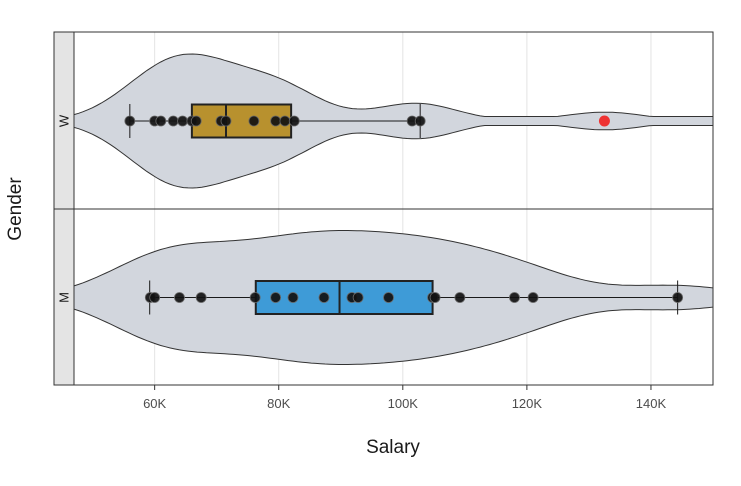 This screenshot has width=741, height=486. I want to click on facet-label-M: M, so click(64, 297).